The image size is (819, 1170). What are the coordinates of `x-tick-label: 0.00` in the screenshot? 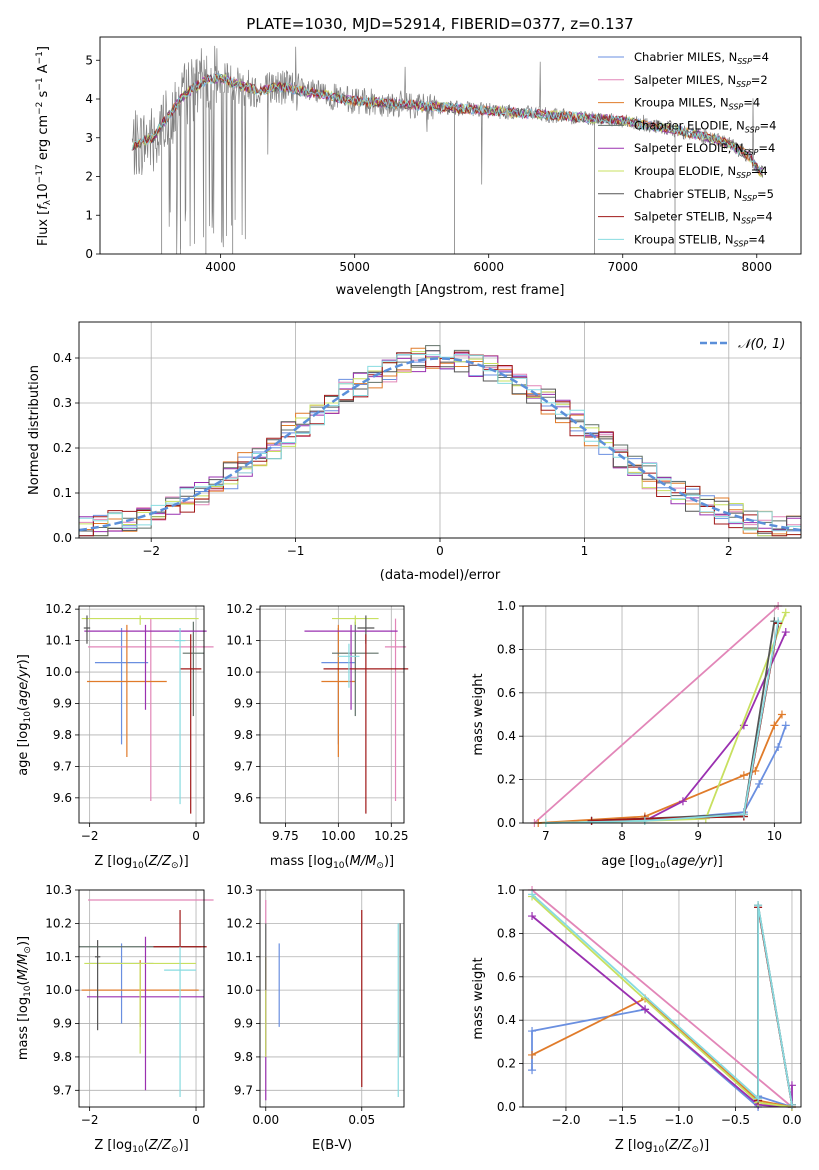 It's located at (265, 1120).